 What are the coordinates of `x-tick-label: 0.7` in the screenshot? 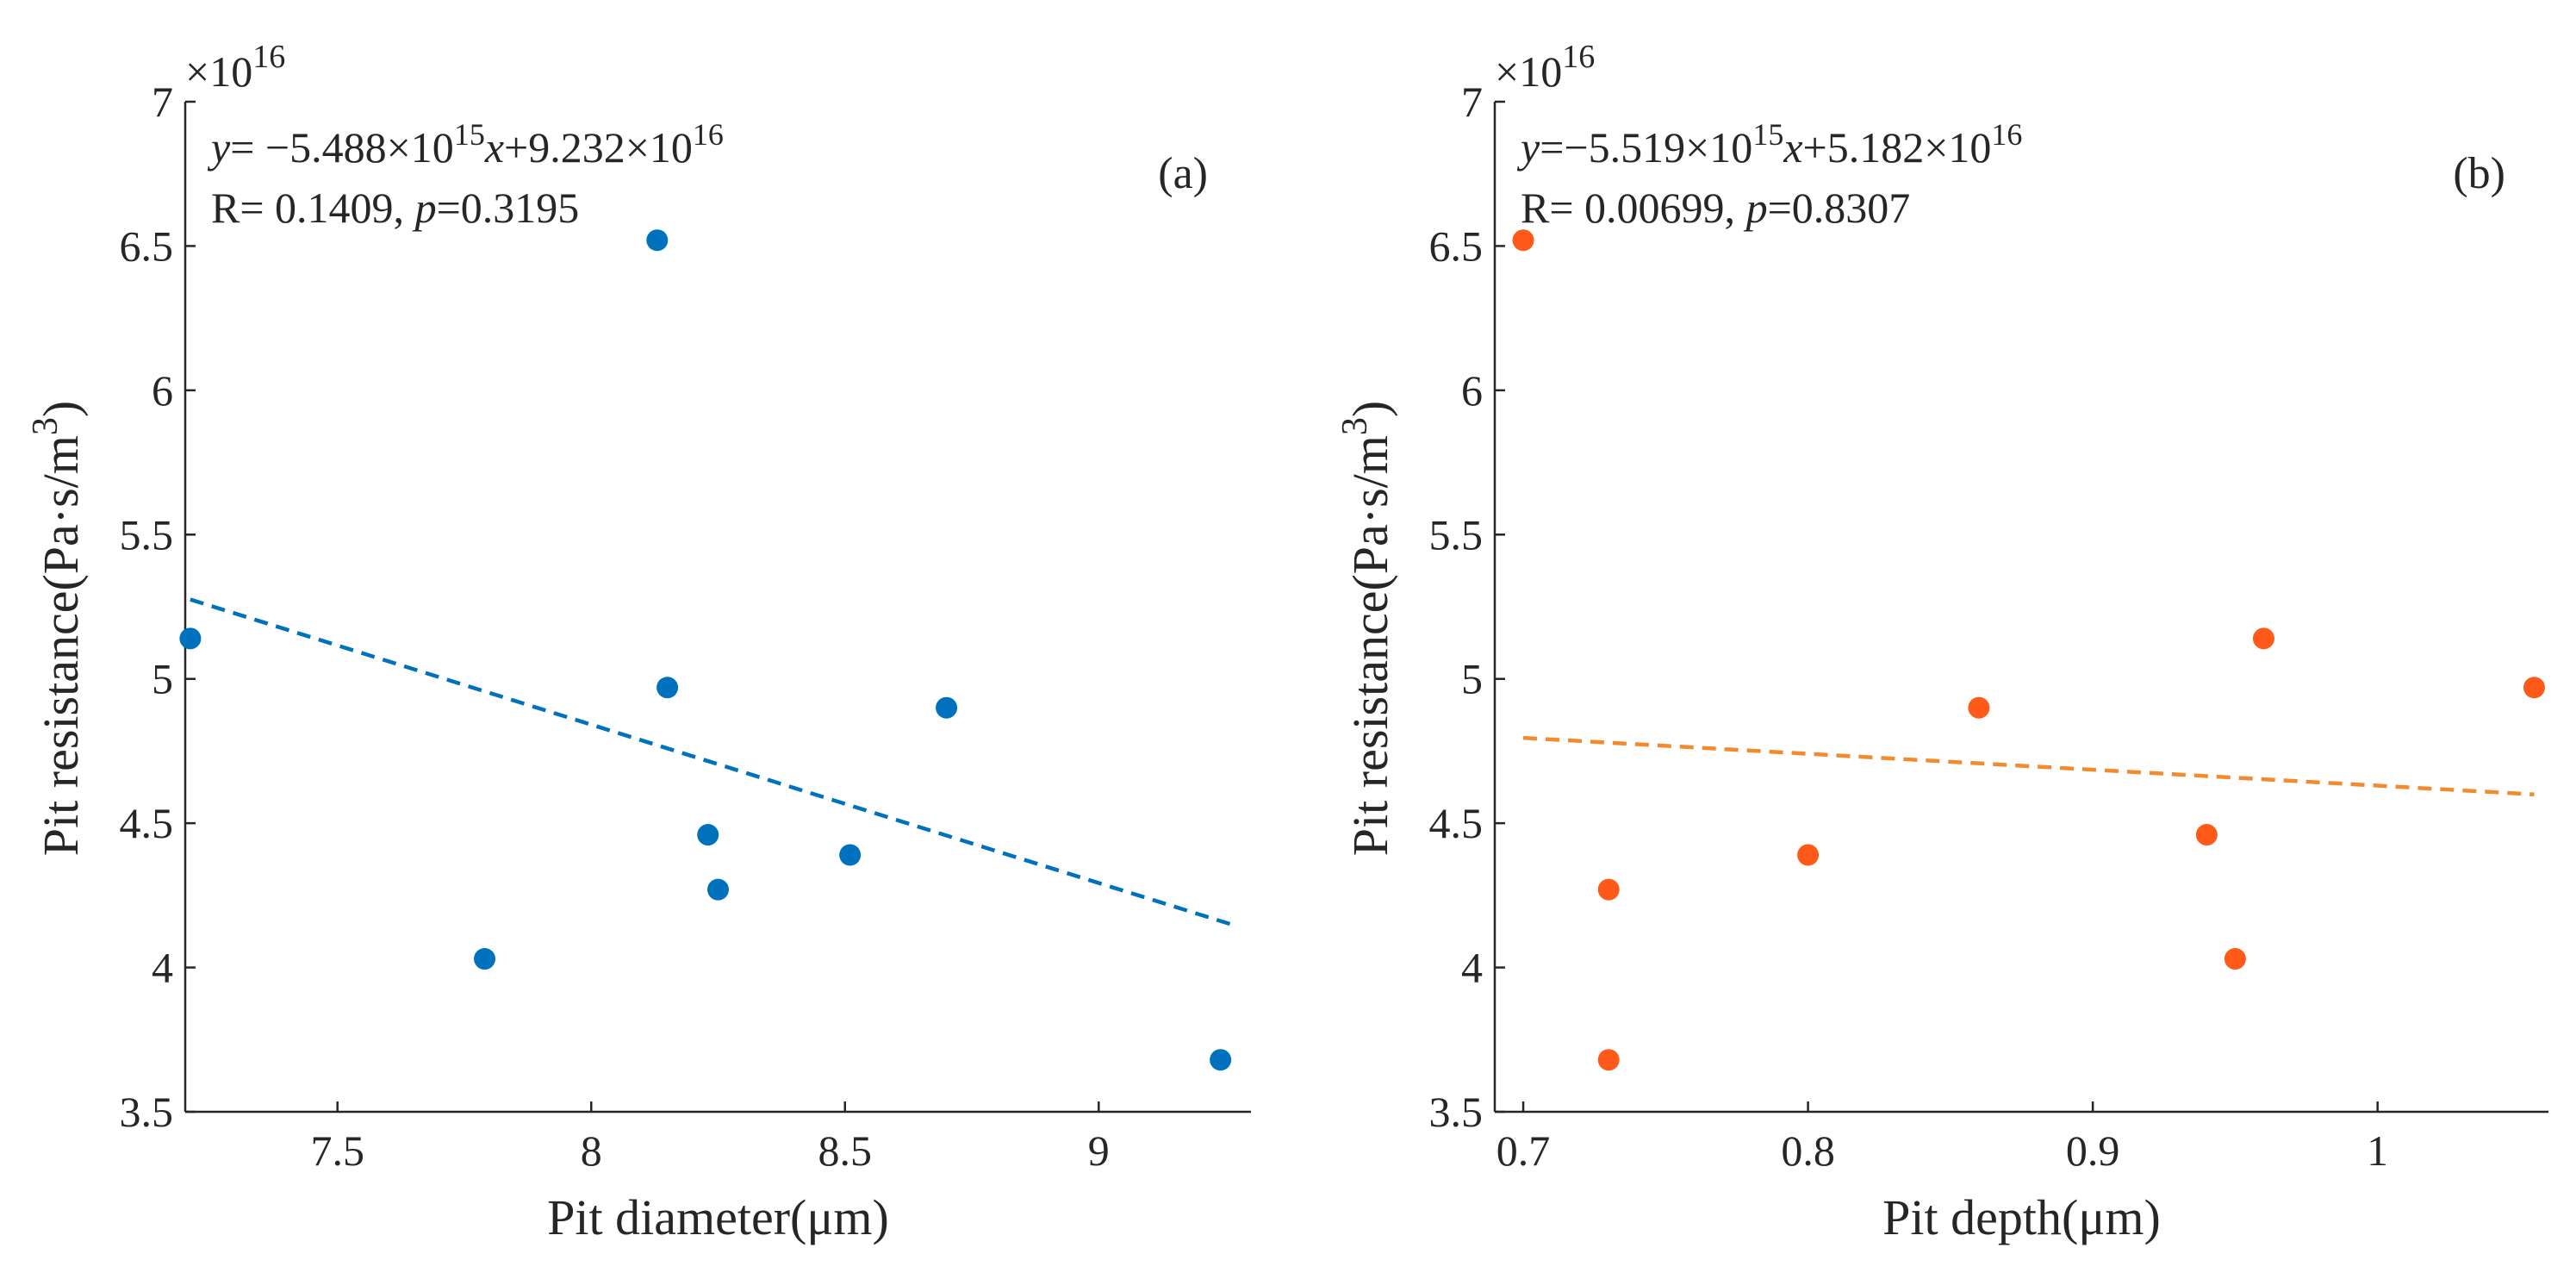 It's located at (1524, 1150).